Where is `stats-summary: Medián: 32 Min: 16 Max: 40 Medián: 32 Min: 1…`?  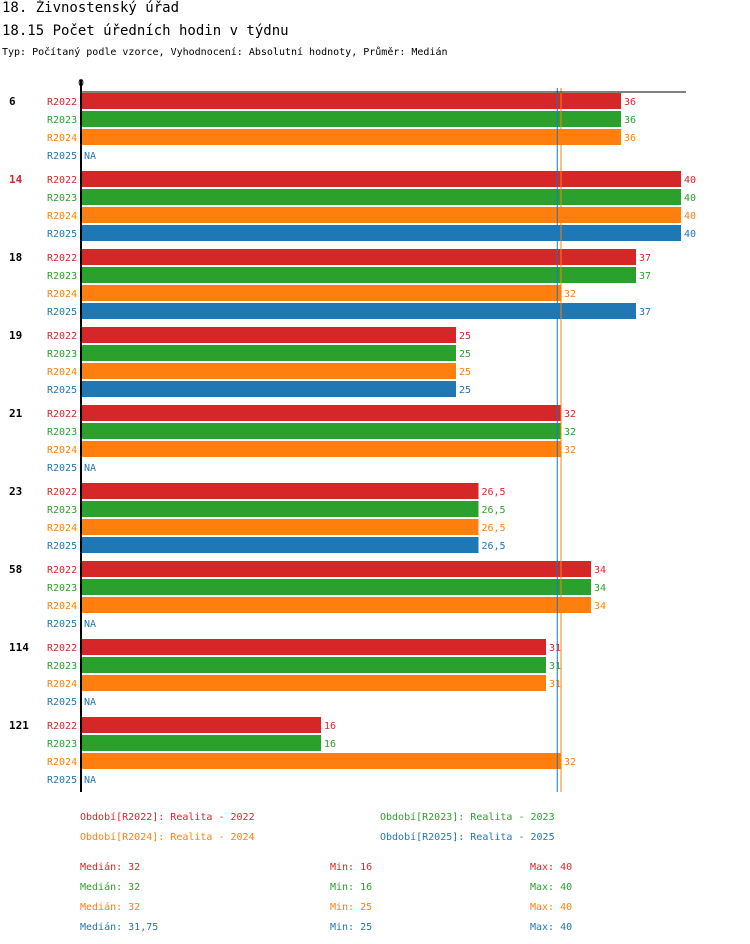
stats-summary: Medián: 32 Min: 16 Max: 40 Medián: 32 Min: 1… is located at coordinates (326, 897).